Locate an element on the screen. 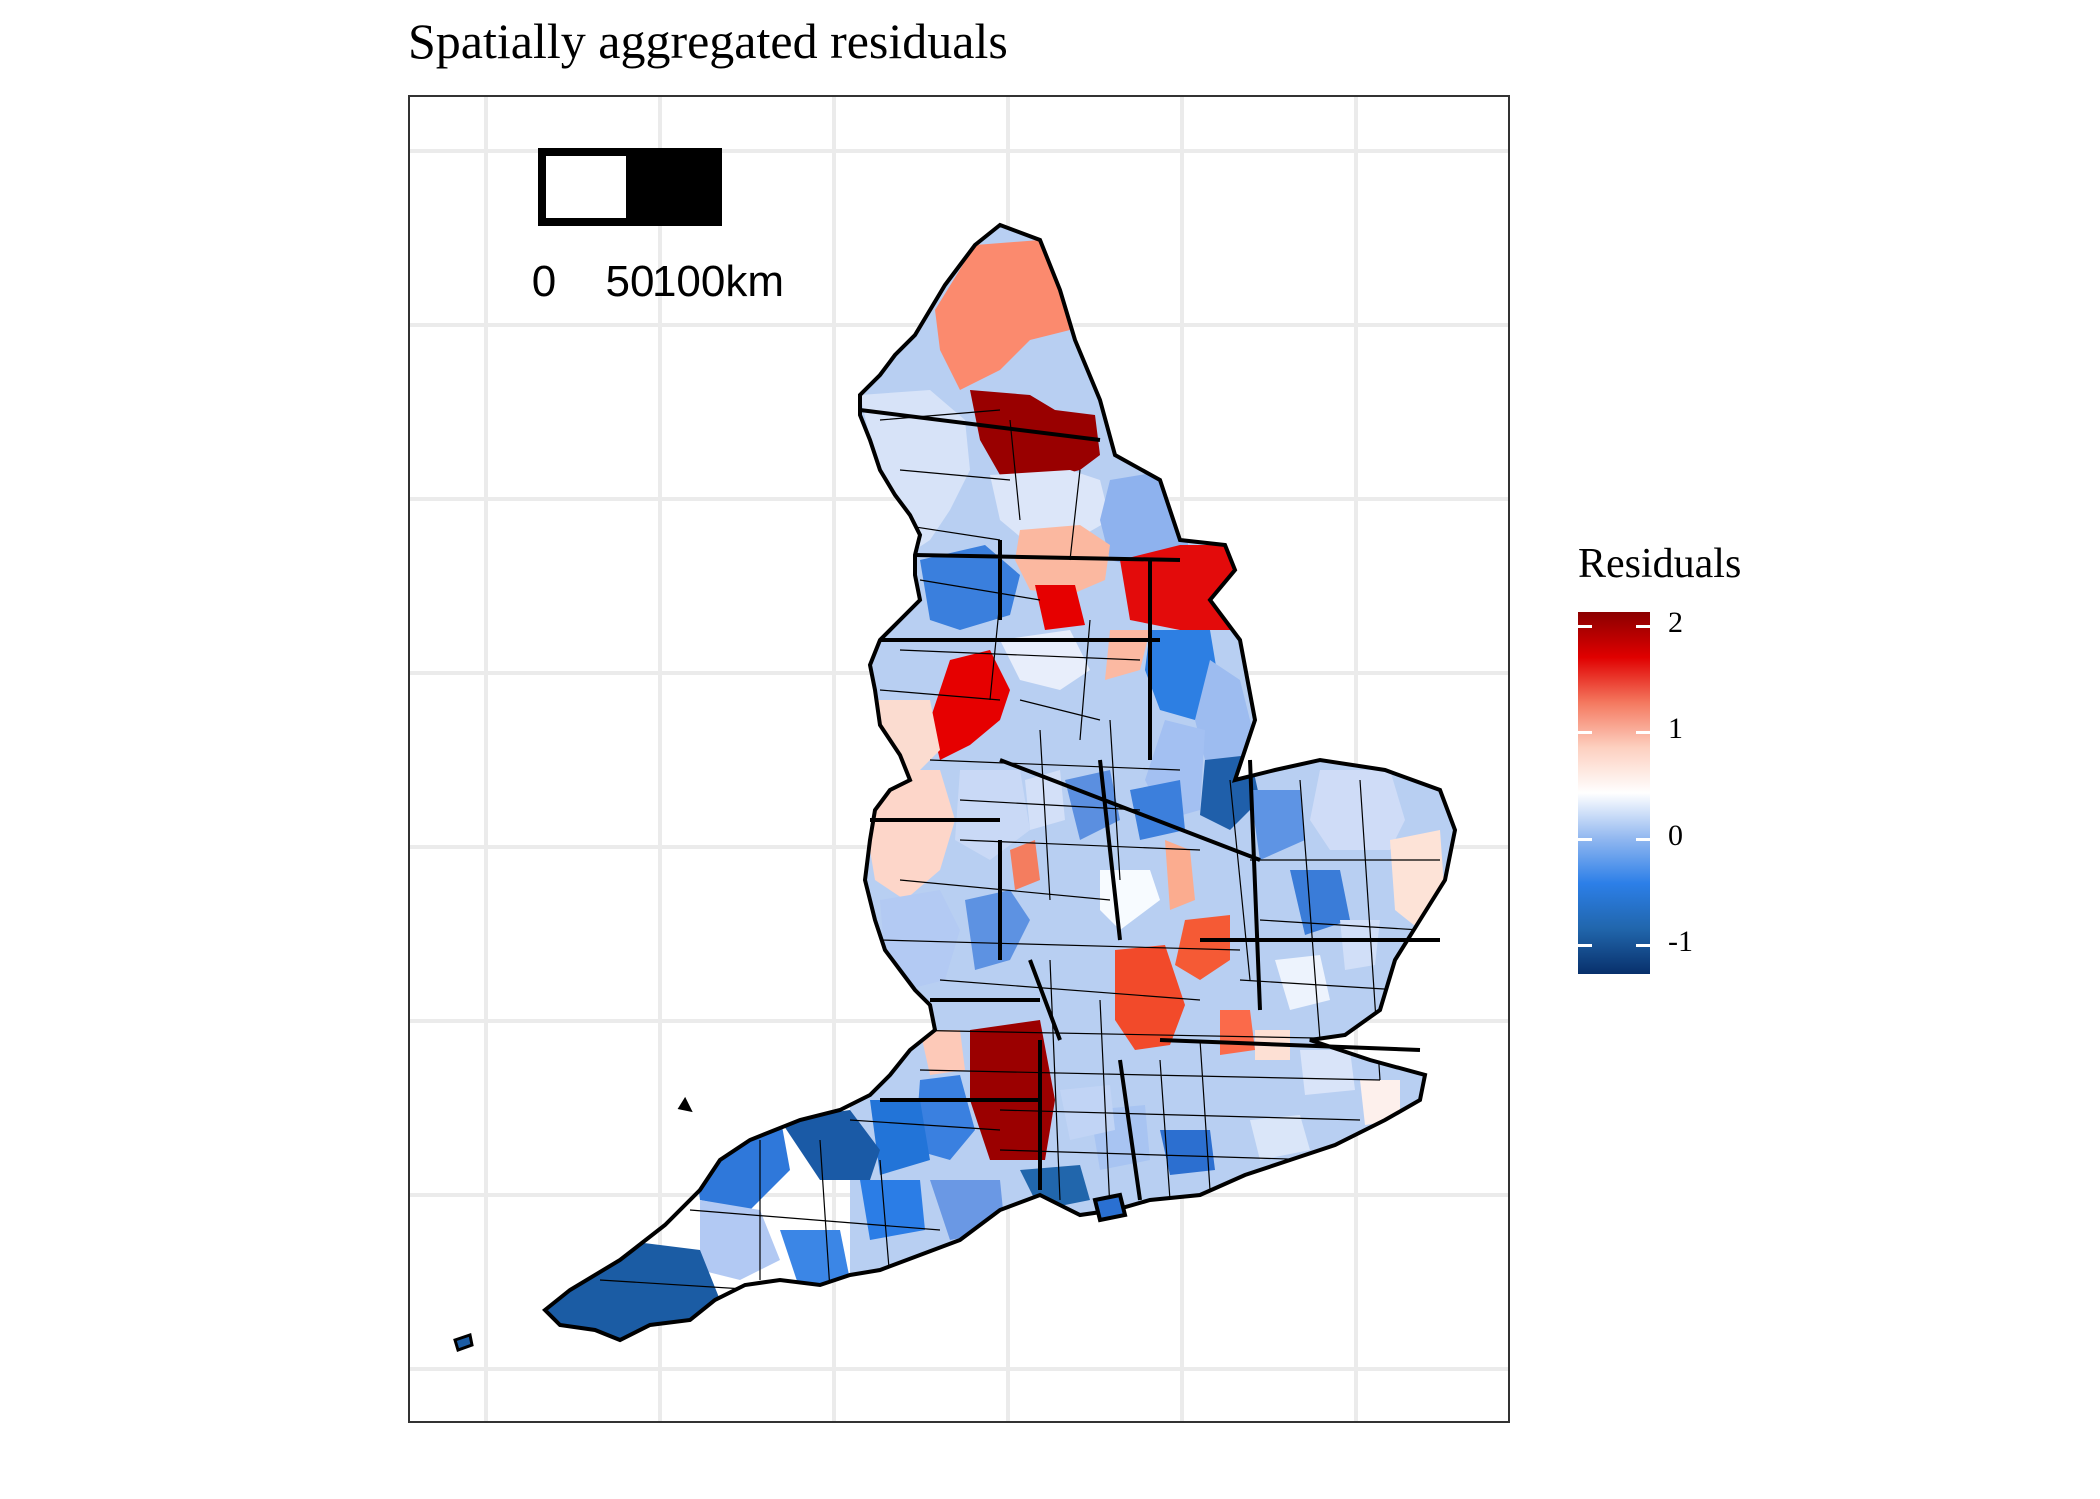 The image size is (2100, 1499). region-derbys is located at coordinates (1045, 800).